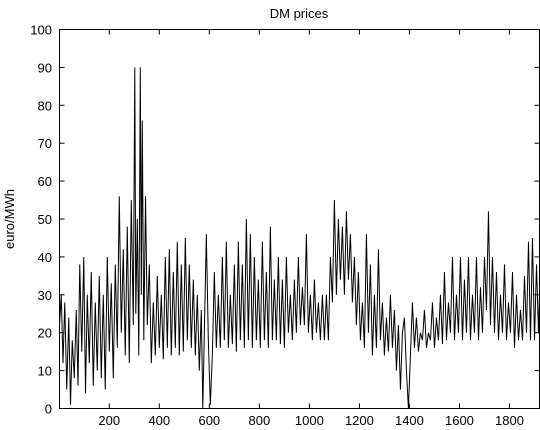 This screenshot has height=430, width=540. Describe the element at coordinates (45, 105) in the screenshot. I see `y-tick-label: 80` at that location.